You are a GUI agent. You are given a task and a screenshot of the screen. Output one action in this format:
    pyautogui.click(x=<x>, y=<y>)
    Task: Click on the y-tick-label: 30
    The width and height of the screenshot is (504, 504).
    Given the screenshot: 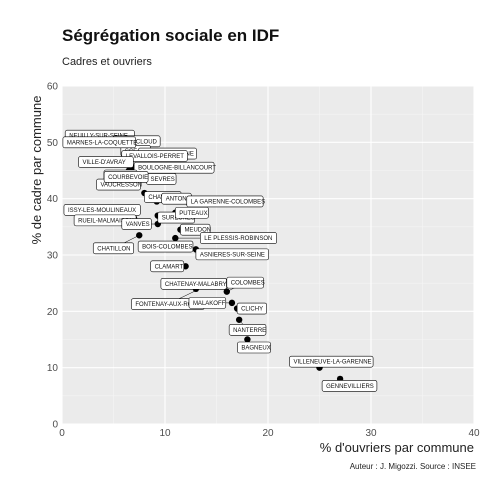 What is the action you would take?
    pyautogui.click(x=53, y=256)
    